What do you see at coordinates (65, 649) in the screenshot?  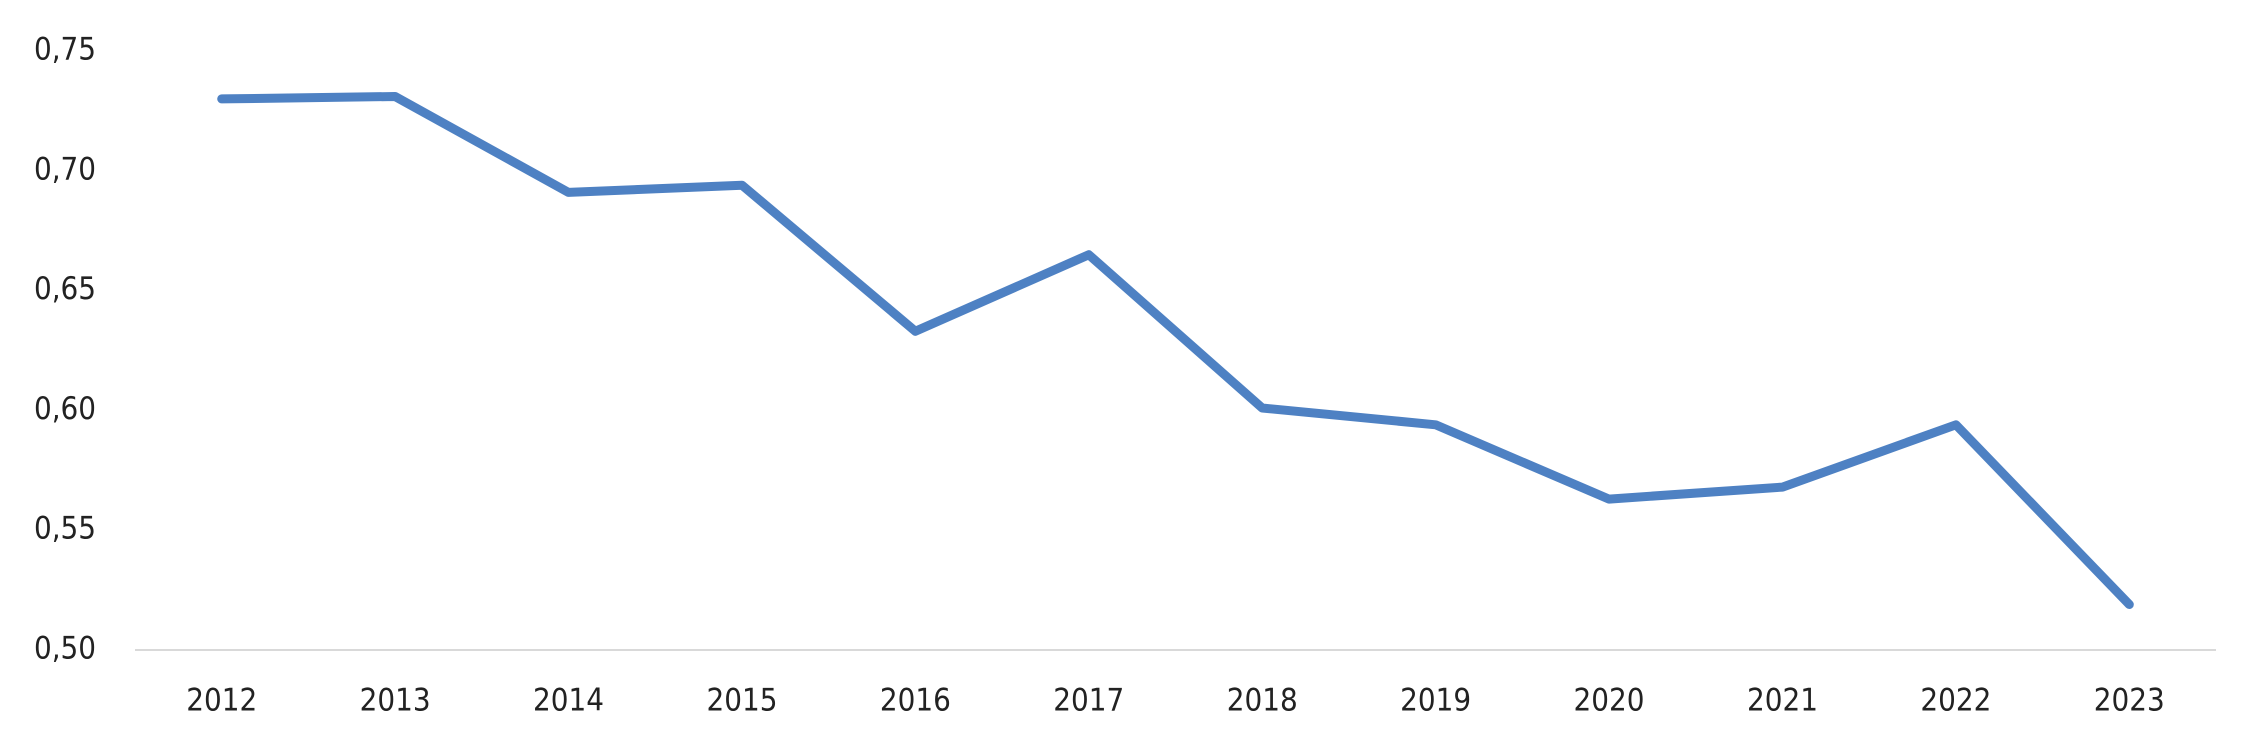 I see `y-tick-label: 0,50` at bounding box center [65, 649].